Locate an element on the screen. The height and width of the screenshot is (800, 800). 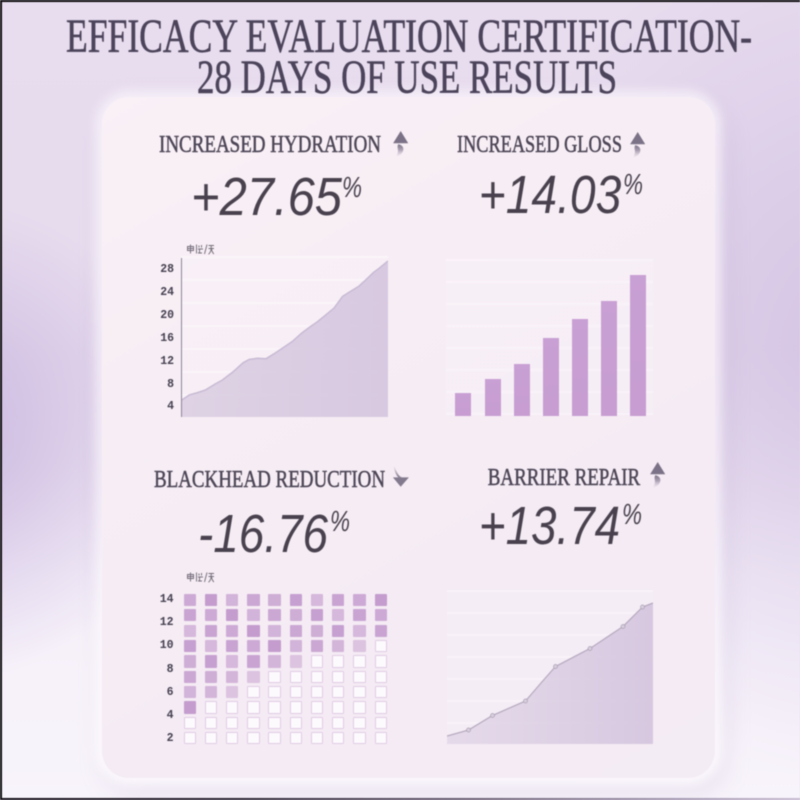
svg-text: INCREASED HYDRATION is located at coordinates (270, 145).